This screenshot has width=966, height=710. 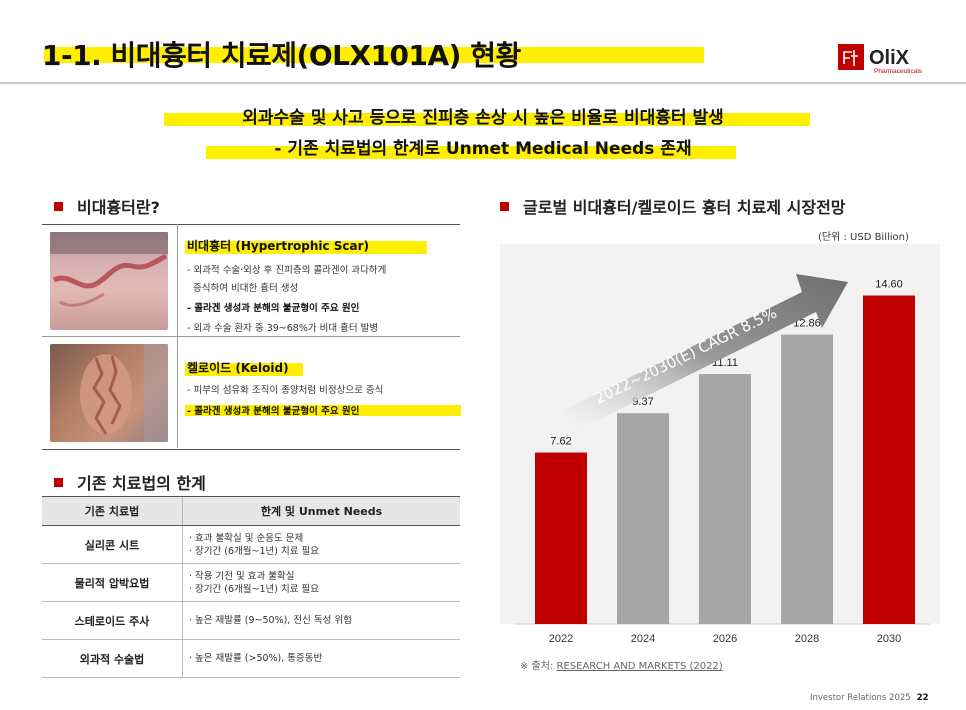 What do you see at coordinates (889, 58) in the screenshot?
I see `logo-text: OliX` at bounding box center [889, 58].